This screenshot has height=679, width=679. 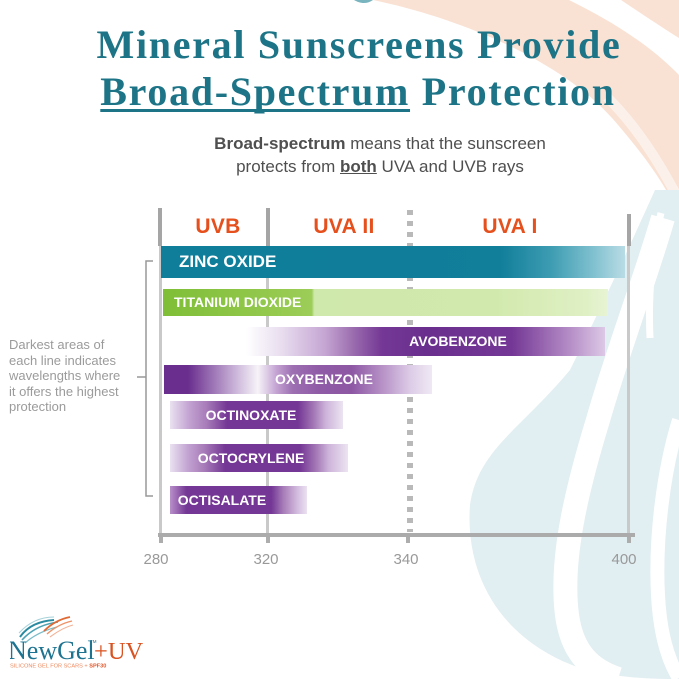 I want to click on svg-text: +UV, so click(x=119, y=651).